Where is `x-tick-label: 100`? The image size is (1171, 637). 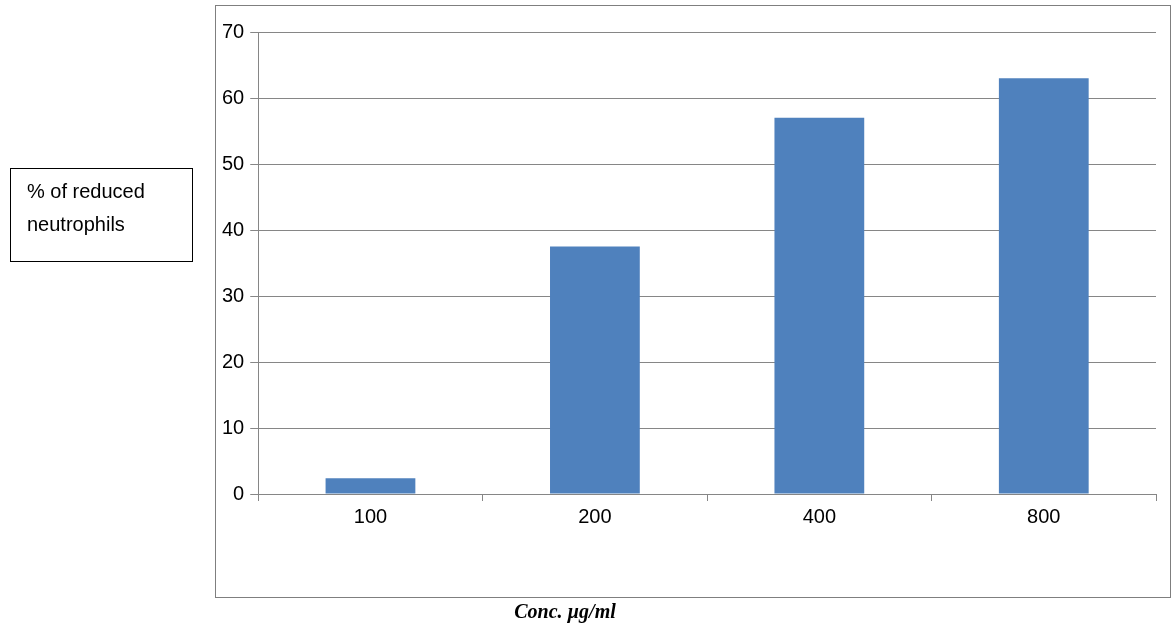
x-tick-label: 100 is located at coordinates (370, 515).